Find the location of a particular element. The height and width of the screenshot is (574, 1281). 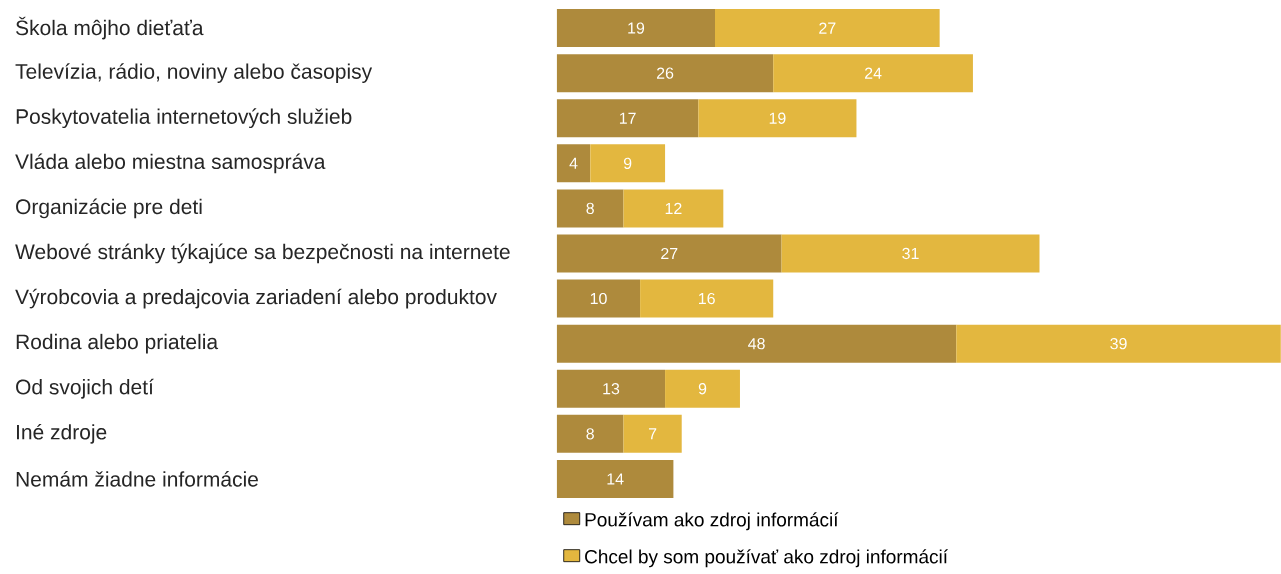

data-label: 26 is located at coordinates (665, 73).